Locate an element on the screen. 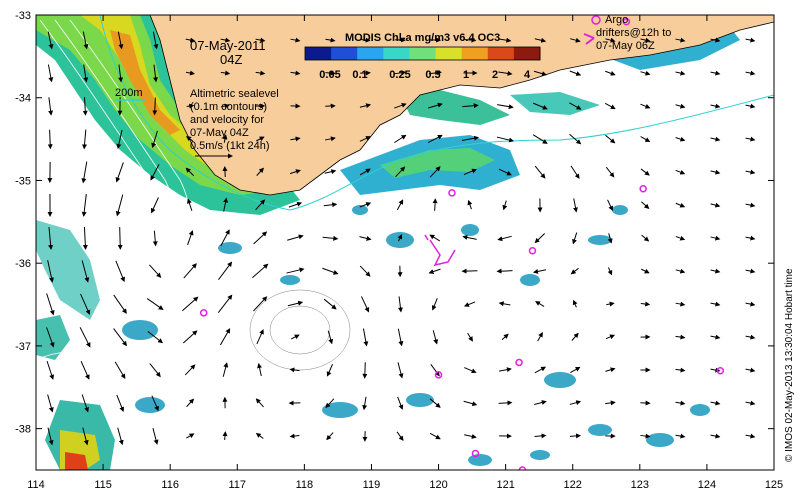 This screenshot has height=500, width=800. time-title: 04Z is located at coordinates (231, 59).